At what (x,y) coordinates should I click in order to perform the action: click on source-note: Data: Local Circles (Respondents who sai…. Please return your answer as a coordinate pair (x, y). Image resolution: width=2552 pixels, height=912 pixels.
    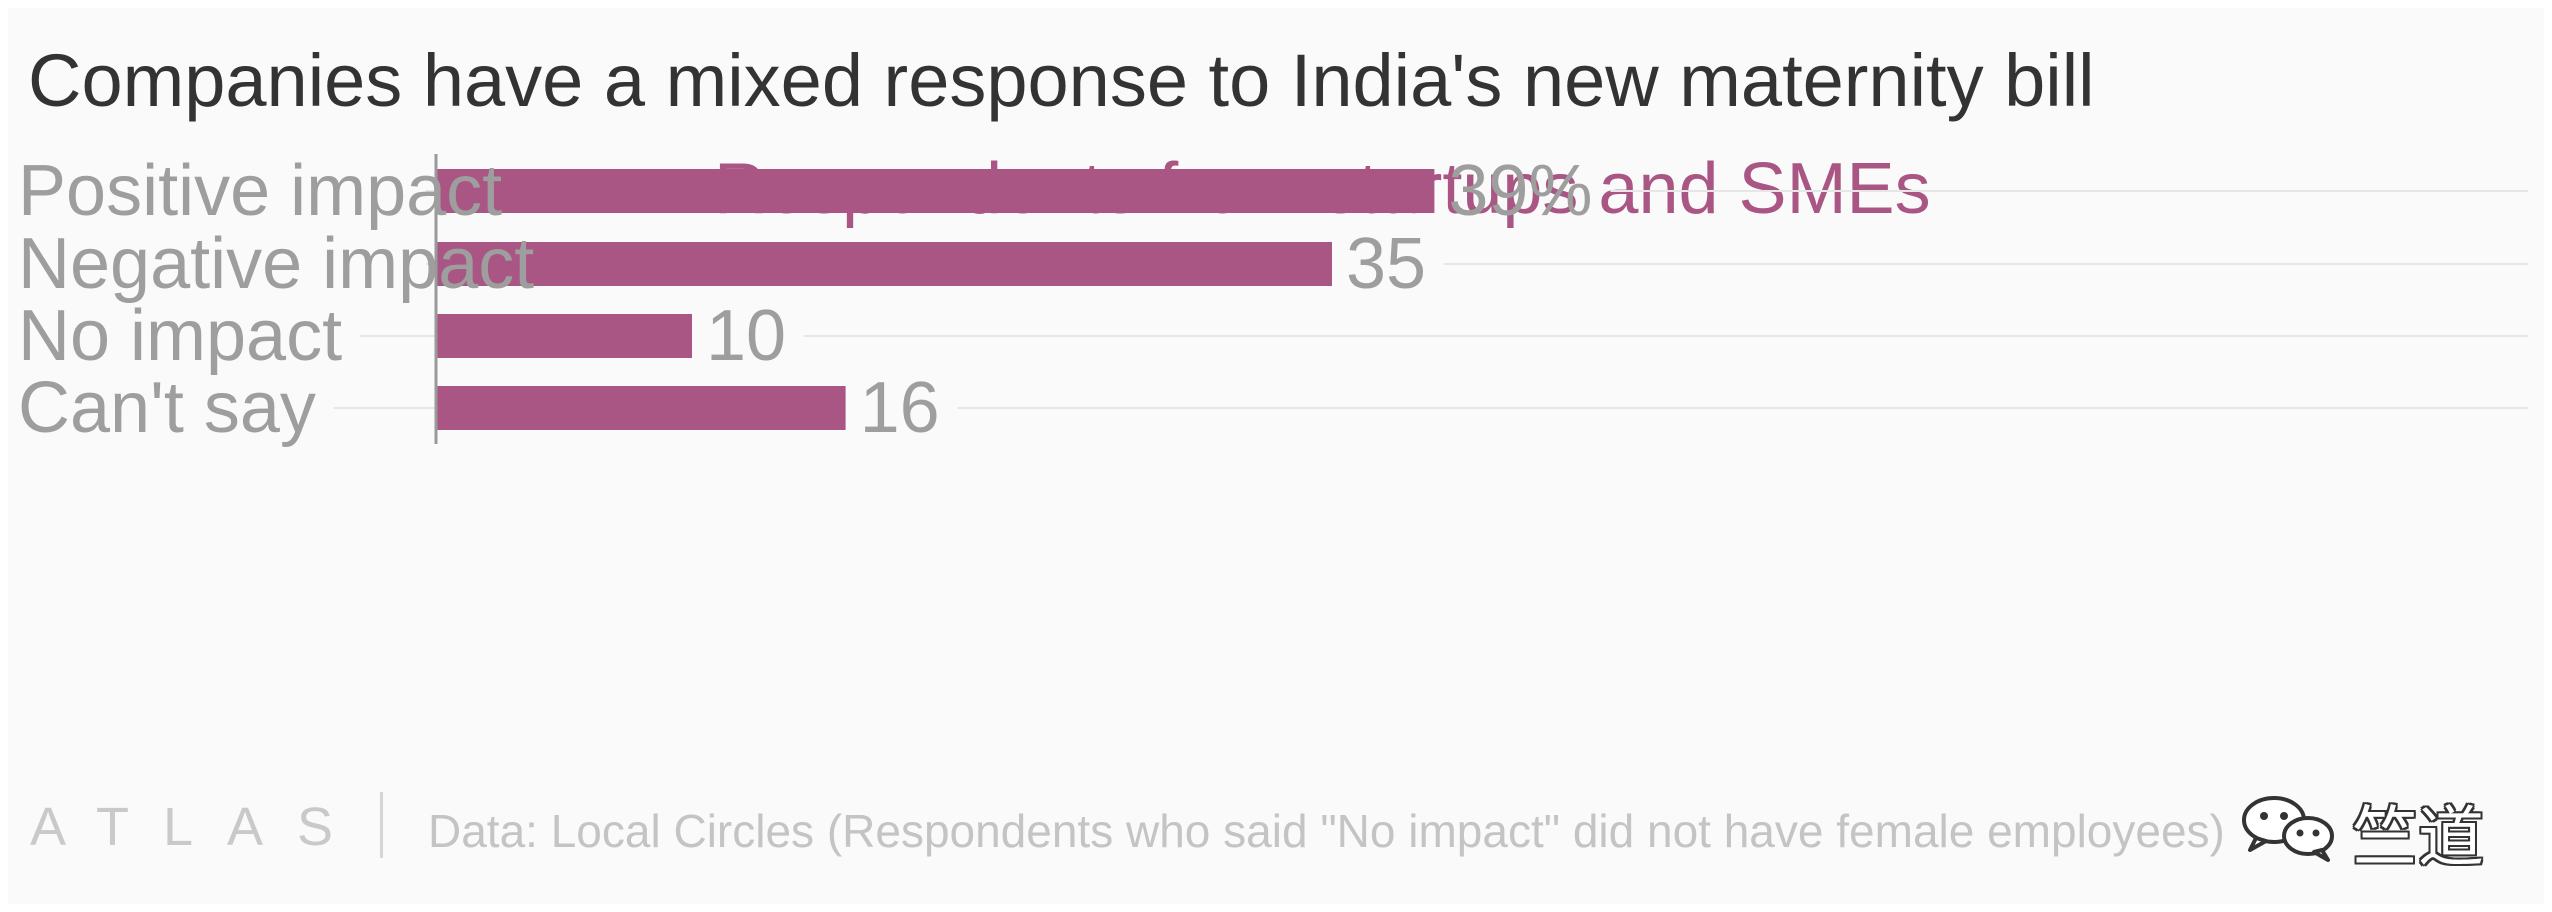
    Looking at the image, I should click on (1326, 831).